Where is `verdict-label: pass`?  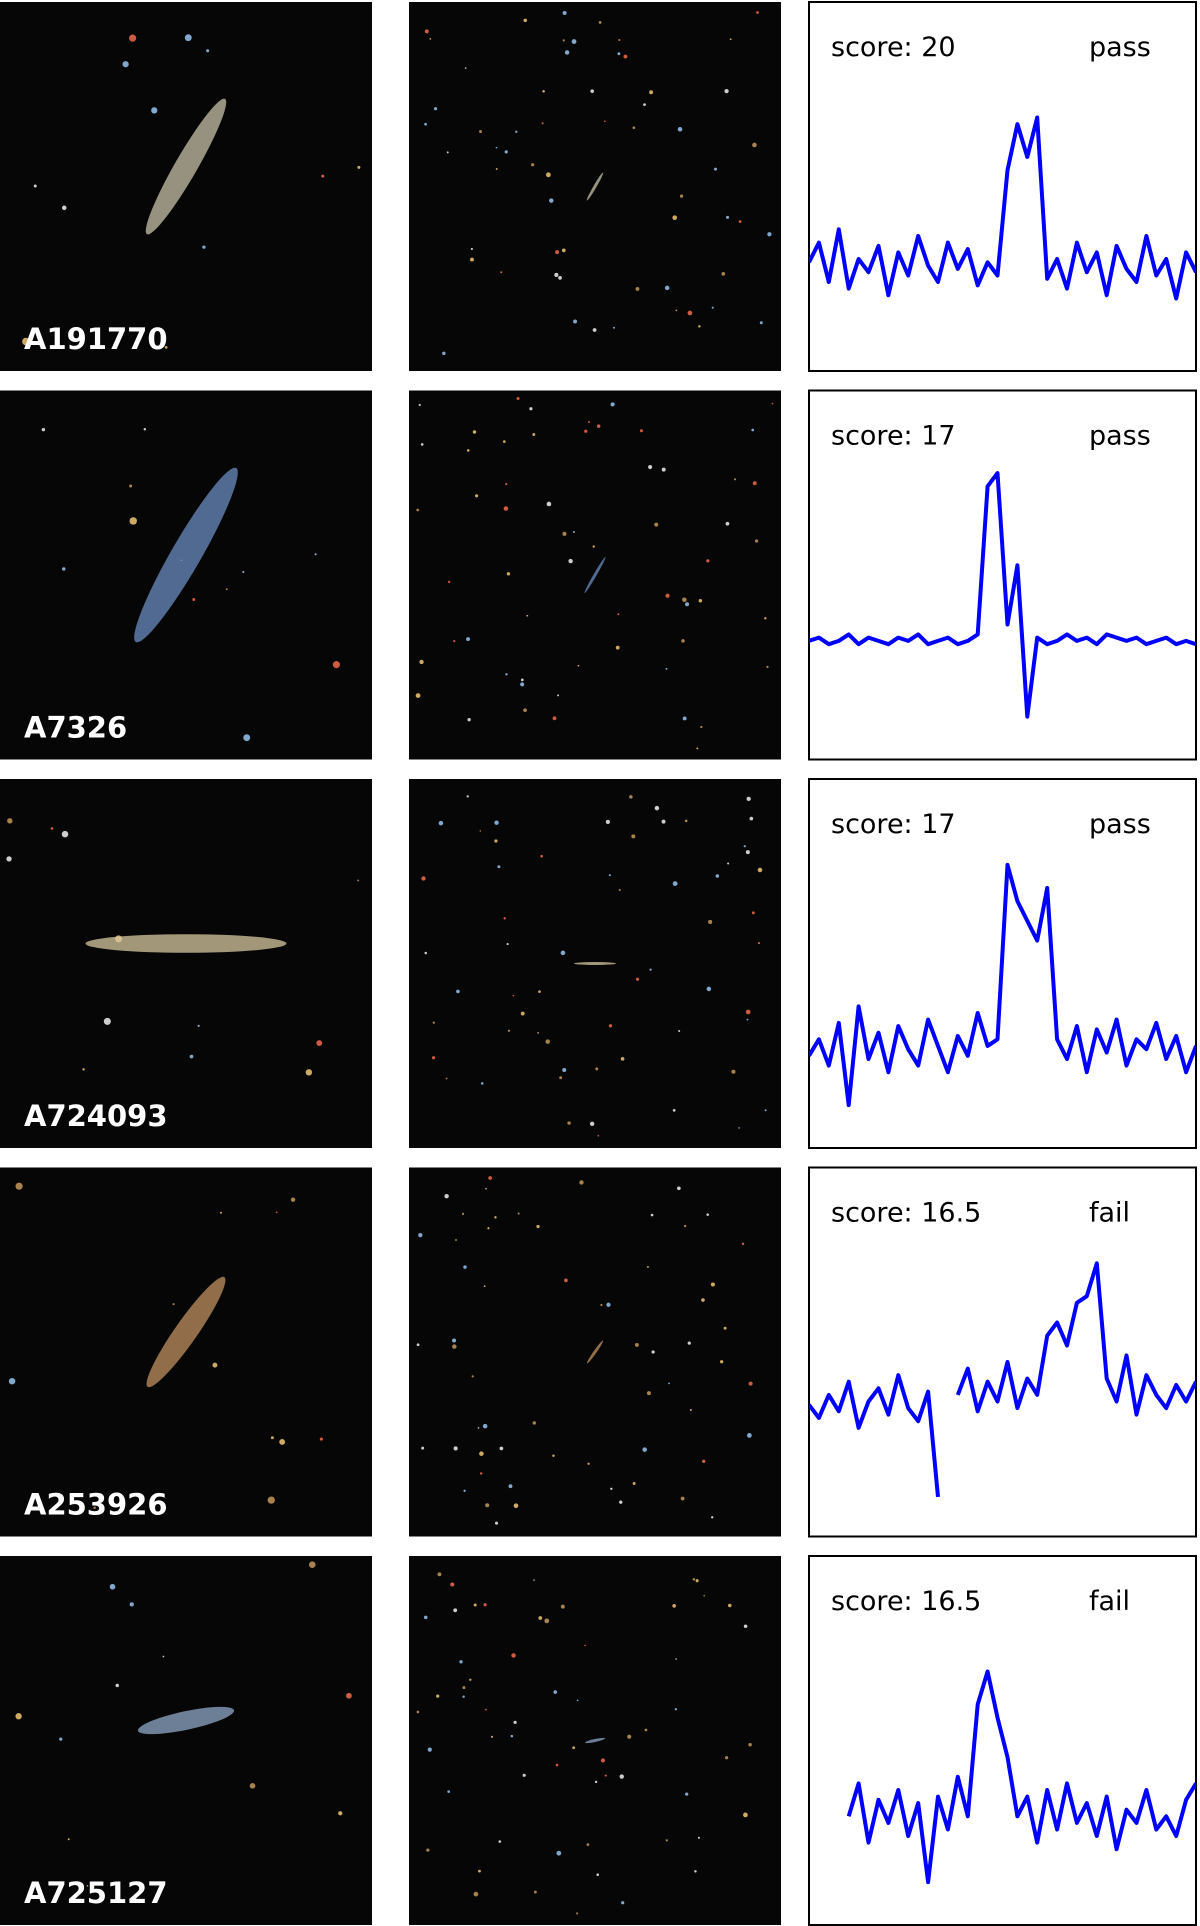
verdict-label: pass is located at coordinates (1120, 824).